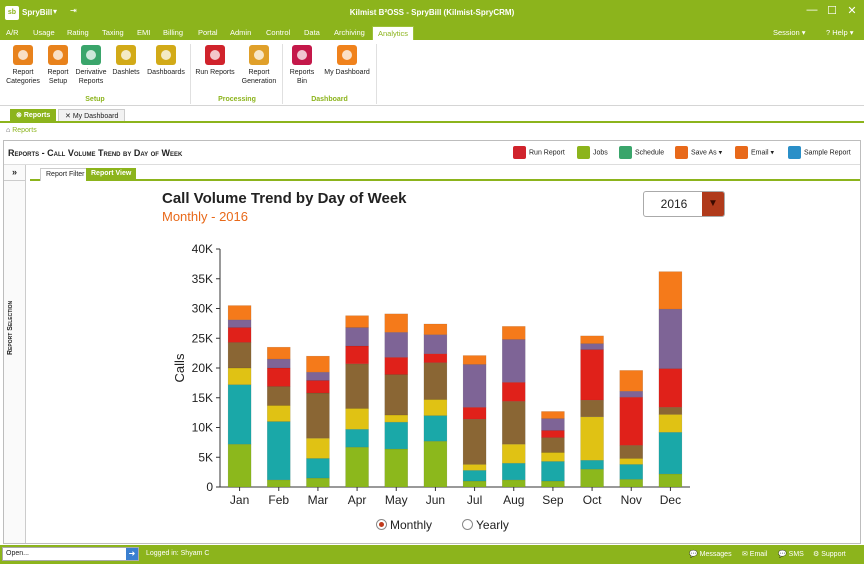 The width and height of the screenshot is (864, 564). I want to click on menu-tab-analytics: Analytics, so click(393, 33).